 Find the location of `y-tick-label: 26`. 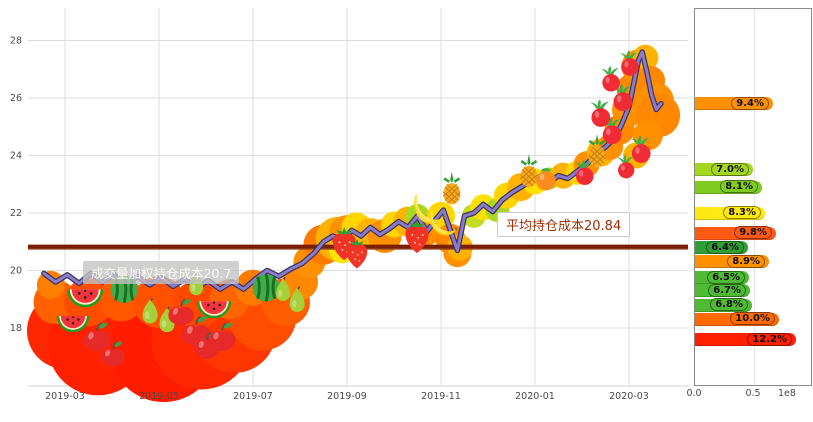

y-tick-label: 26 is located at coordinates (16, 98).